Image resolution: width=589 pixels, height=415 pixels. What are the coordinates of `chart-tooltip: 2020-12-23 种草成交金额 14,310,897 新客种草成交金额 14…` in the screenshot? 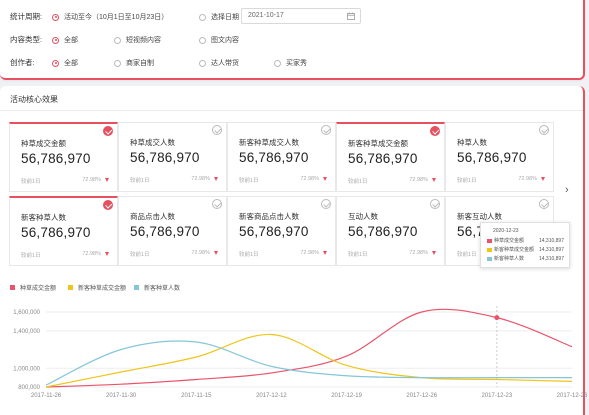 It's located at (525, 245).